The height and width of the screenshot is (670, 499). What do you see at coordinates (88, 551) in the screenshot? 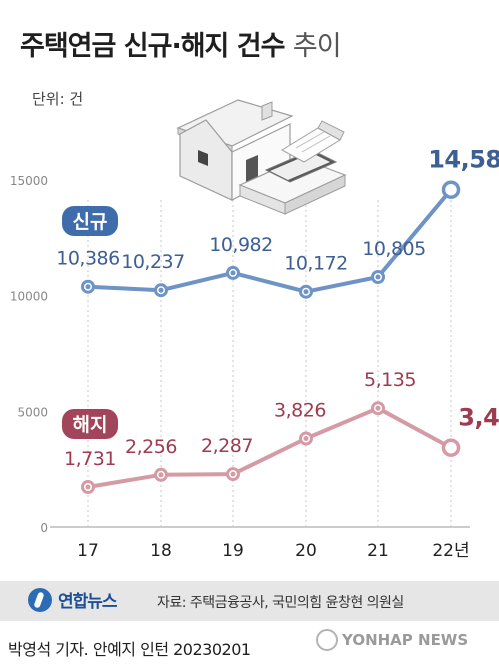
I see `x-tick-label: 17` at bounding box center [88, 551].